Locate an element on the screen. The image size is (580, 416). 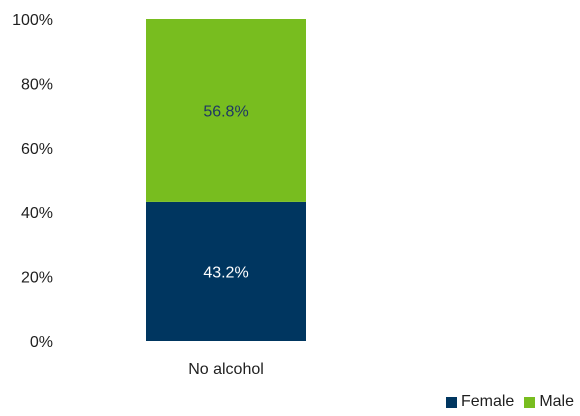
legend-item-female: Female is located at coordinates (480, 402).